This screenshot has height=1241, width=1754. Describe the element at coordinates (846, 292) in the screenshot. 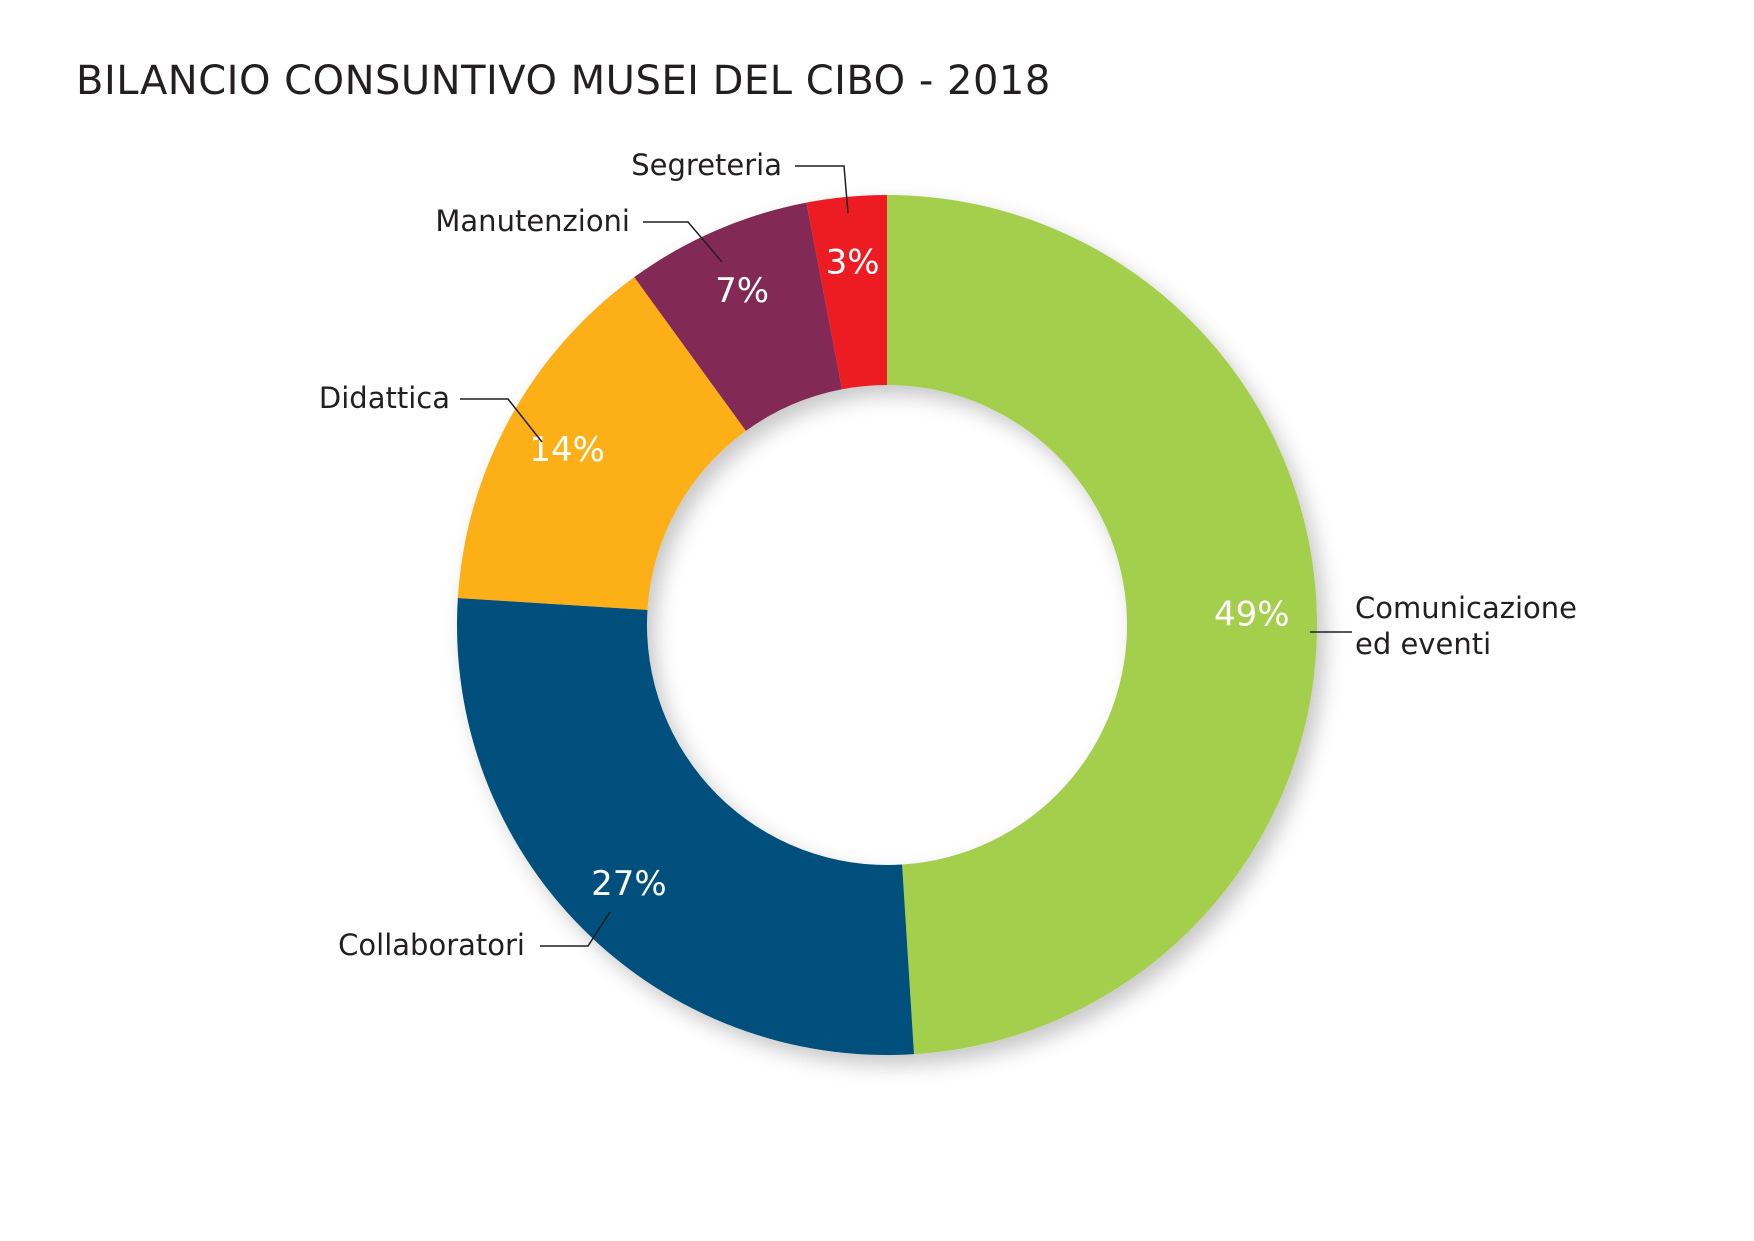

I see `slice-segreteria` at that location.